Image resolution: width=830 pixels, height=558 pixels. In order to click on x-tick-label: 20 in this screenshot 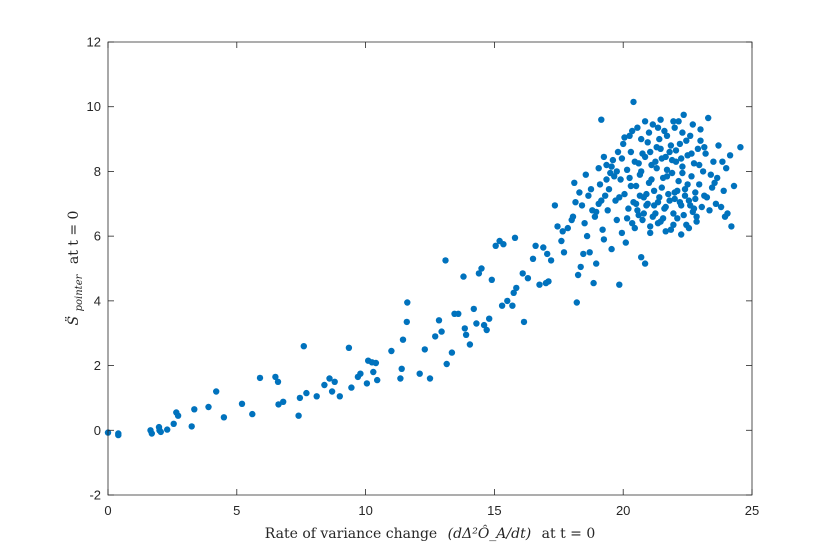, I will do `click(623, 510)`.